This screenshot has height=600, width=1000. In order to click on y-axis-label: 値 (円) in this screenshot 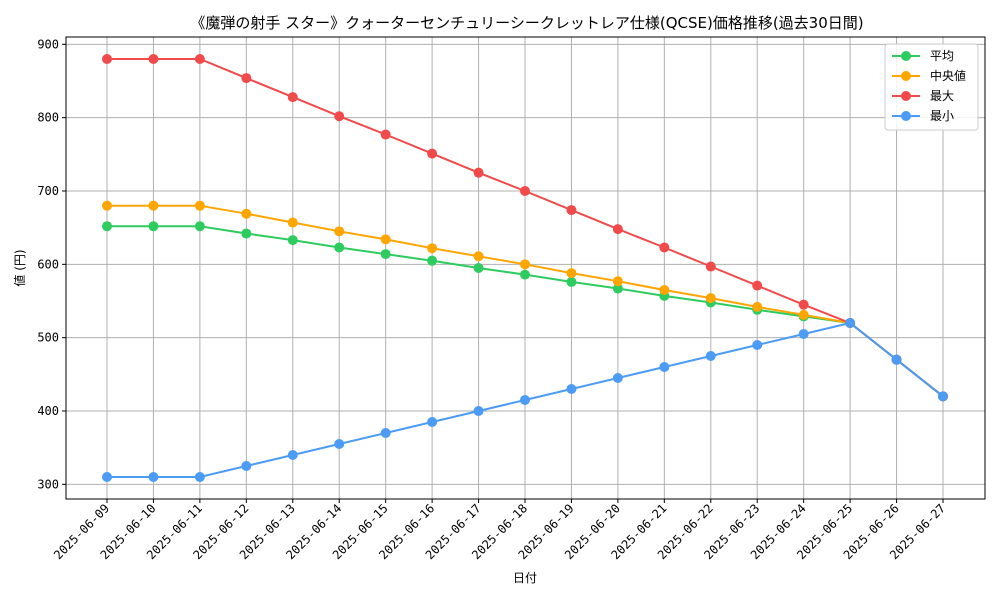, I will do `click(19, 267)`.